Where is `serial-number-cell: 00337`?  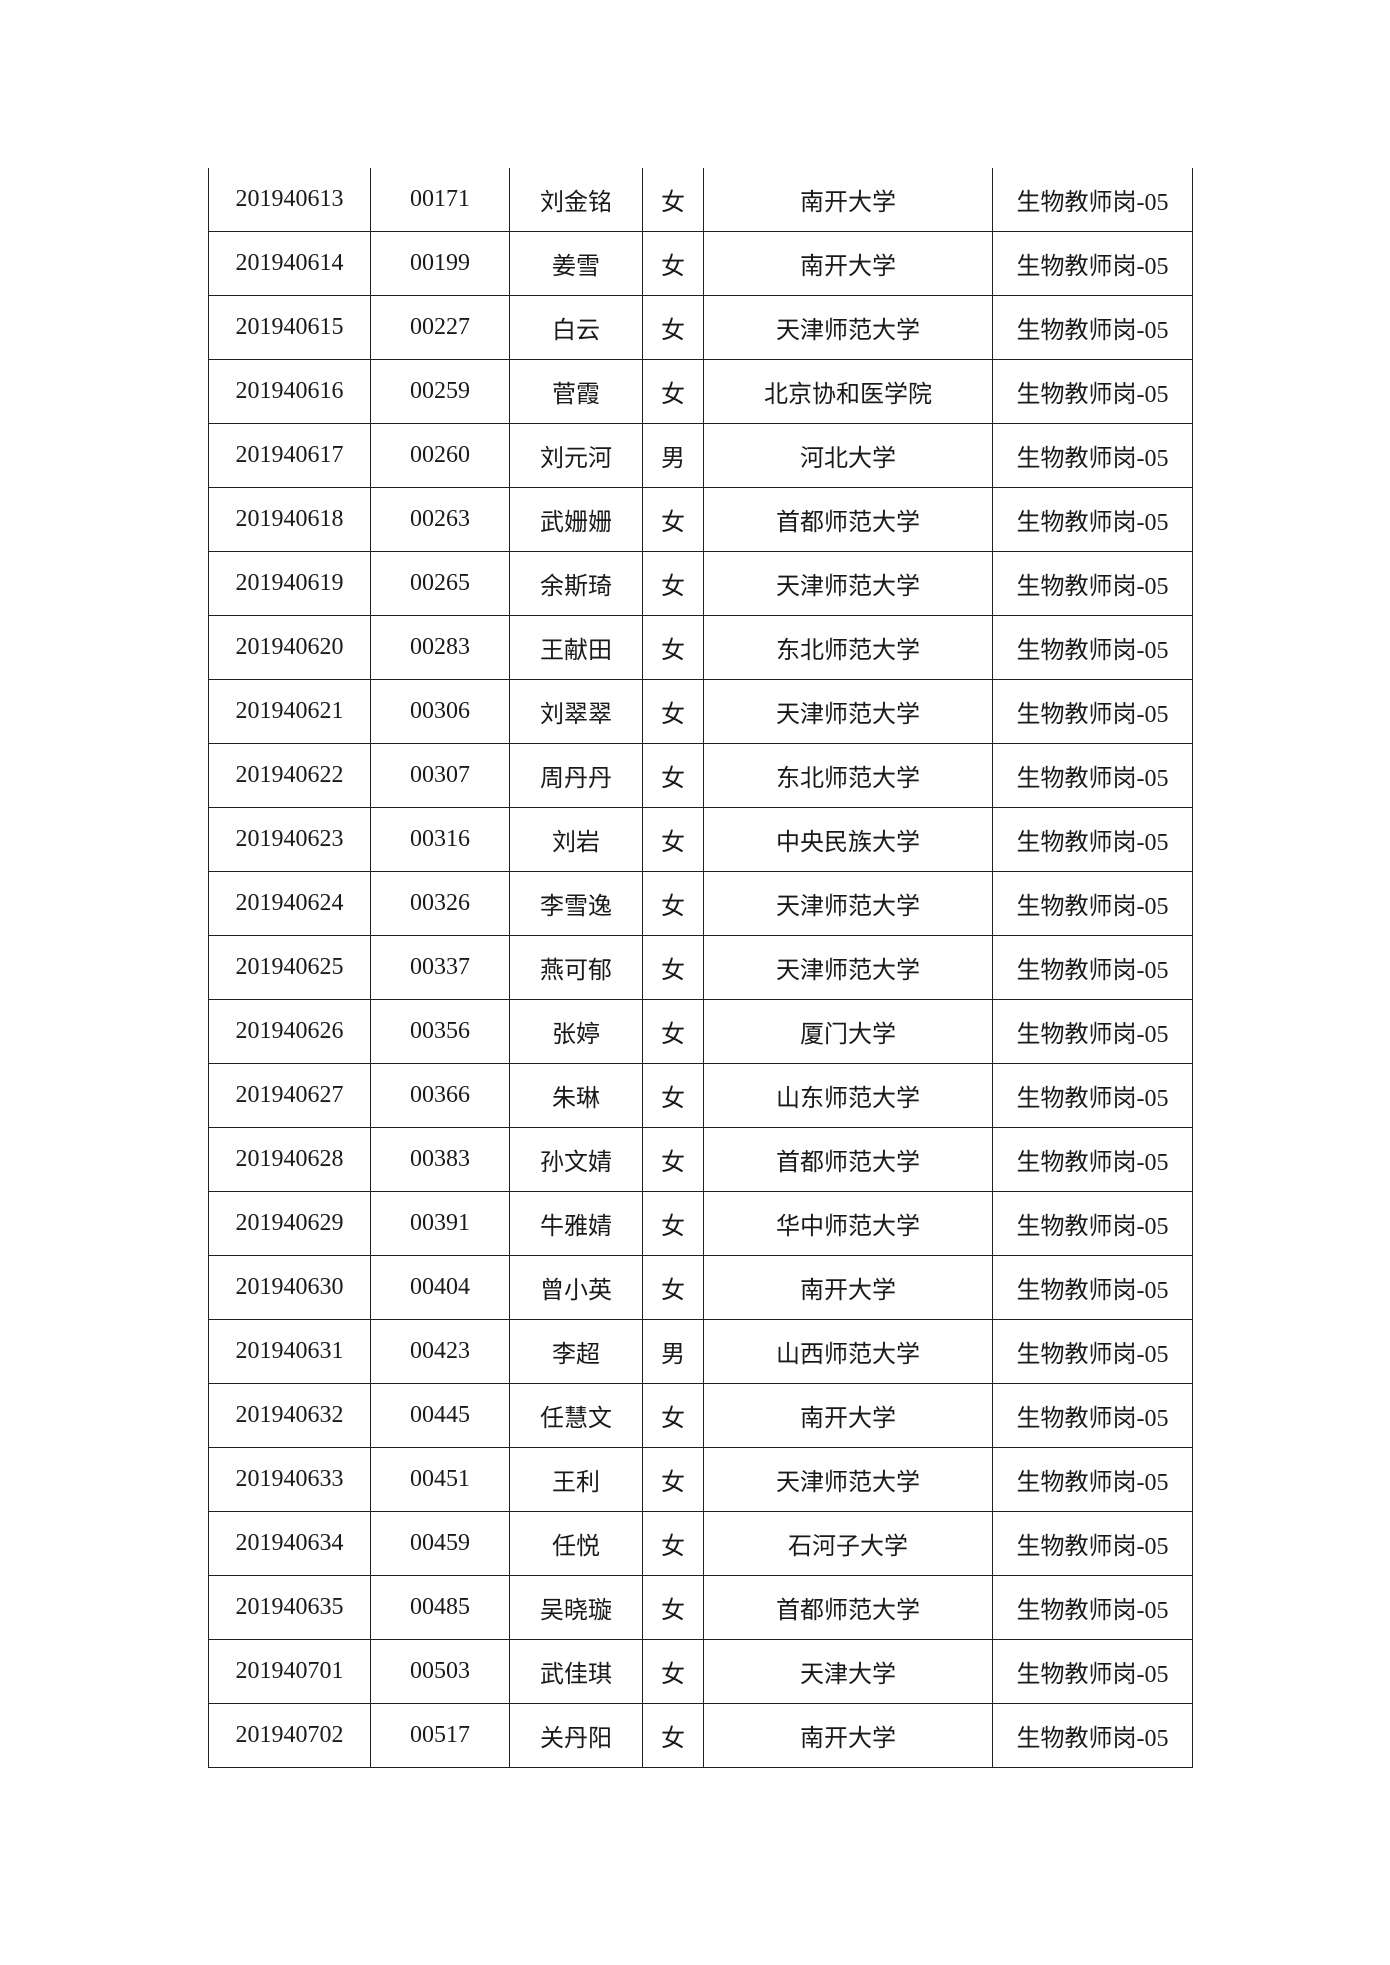
serial-number-cell: 00337 is located at coordinates (440, 967).